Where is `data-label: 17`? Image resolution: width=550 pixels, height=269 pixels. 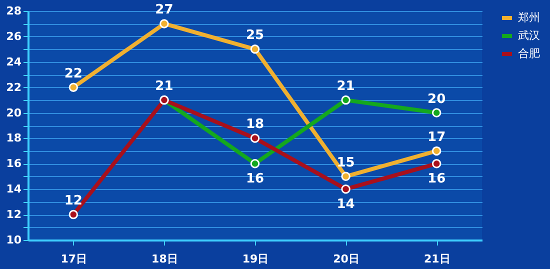
data-label: 17 is located at coordinates (437, 137).